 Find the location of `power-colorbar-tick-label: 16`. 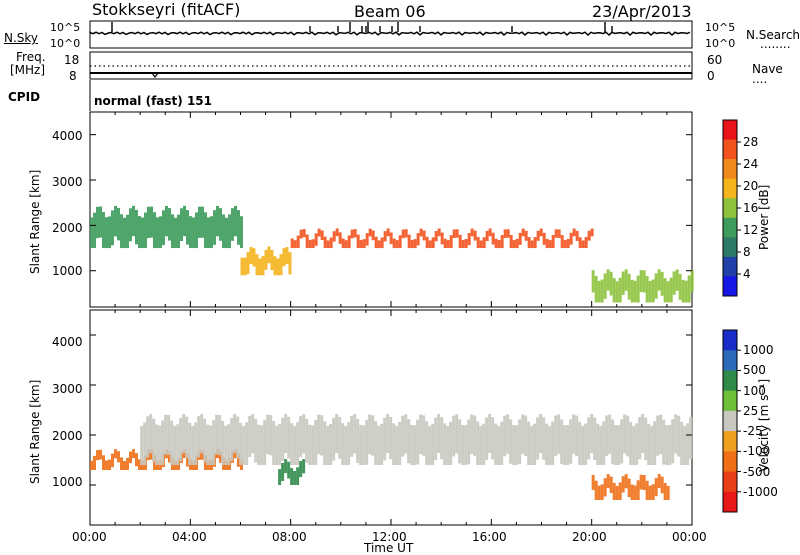

power-colorbar-tick-label: 16 is located at coordinates (751, 208).